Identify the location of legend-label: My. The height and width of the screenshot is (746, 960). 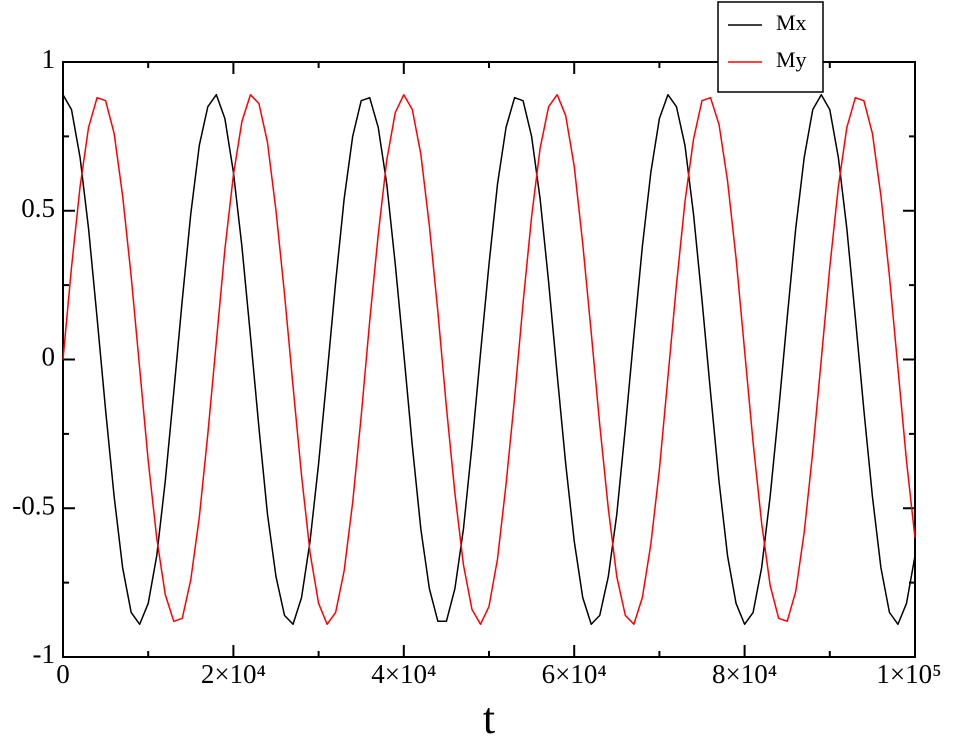
(791, 59).